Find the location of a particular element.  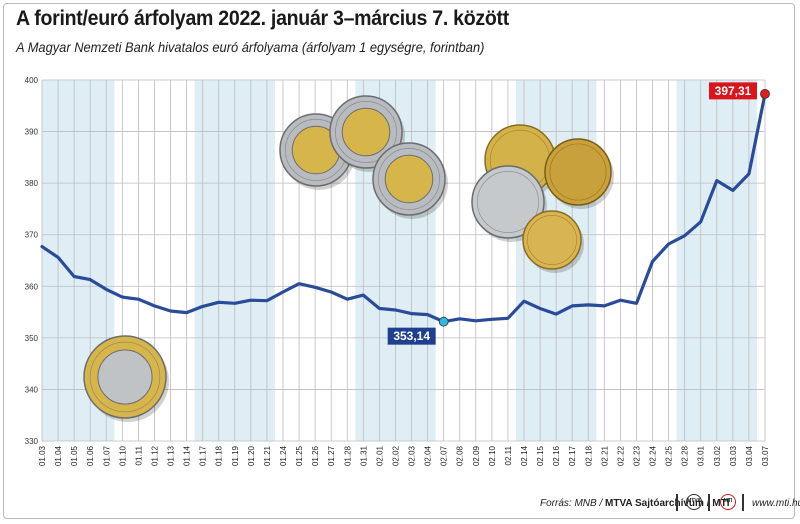

x-tick-label: 02.02 is located at coordinates (395, 455).